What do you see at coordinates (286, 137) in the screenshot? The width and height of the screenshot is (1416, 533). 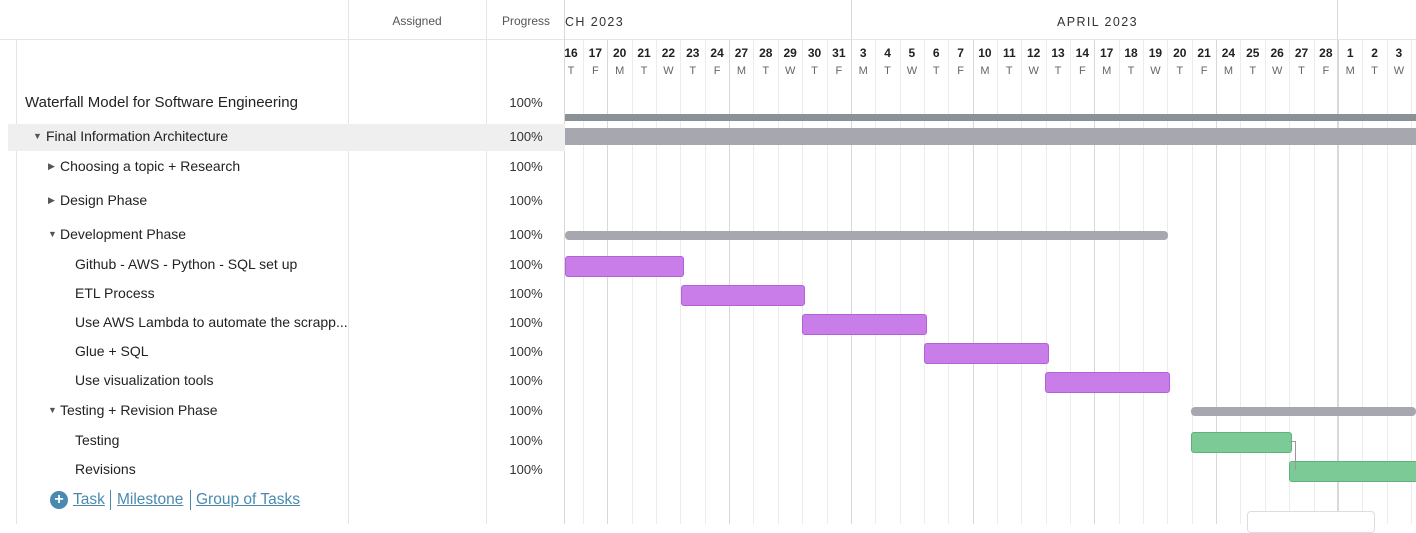 I see `selected-row-highlight` at bounding box center [286, 137].